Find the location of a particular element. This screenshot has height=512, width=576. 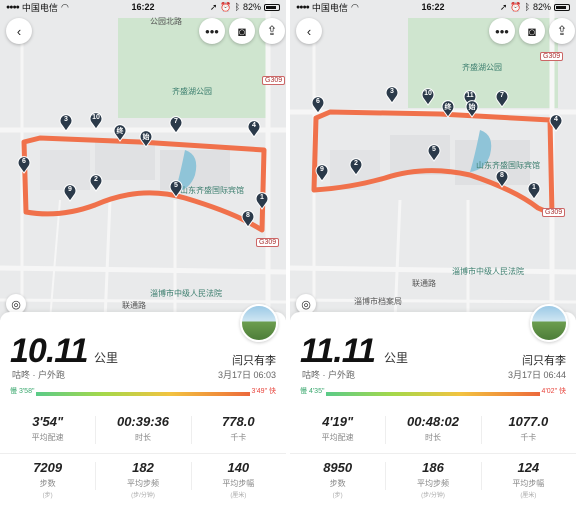

stat-steps: 7209 步数 (步) is located at coordinates (48, 479).